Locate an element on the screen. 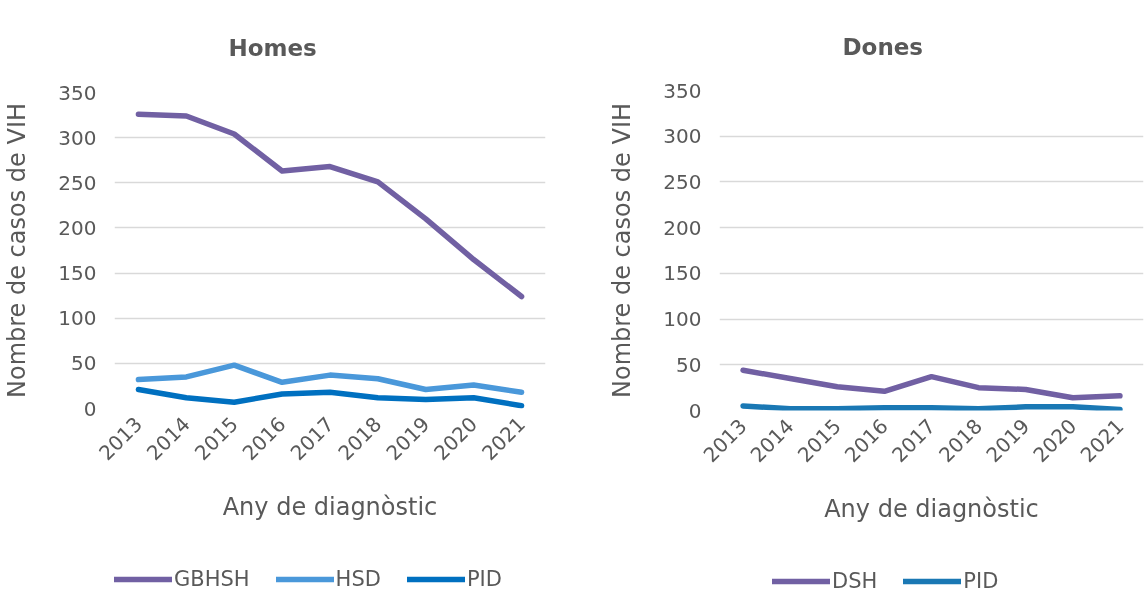 This screenshot has height=593, width=1147. legend-label: DSH is located at coordinates (855, 581).